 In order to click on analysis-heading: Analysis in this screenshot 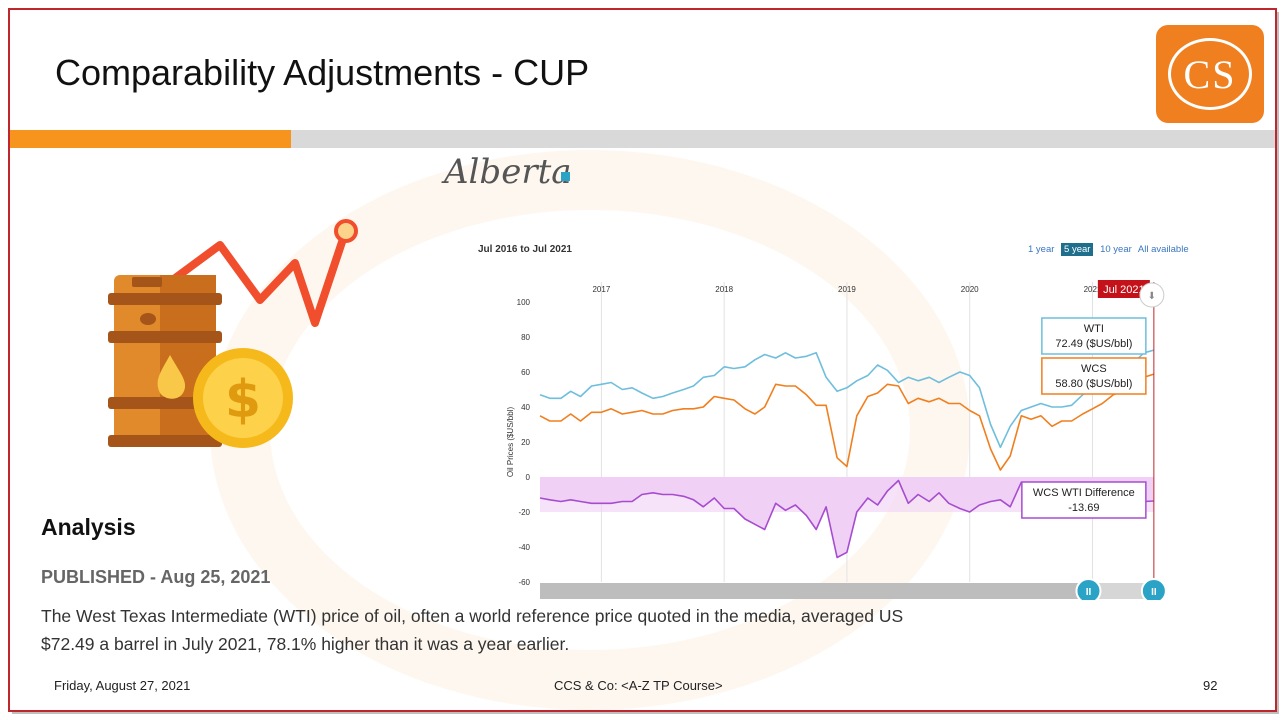, I will do `click(88, 527)`.